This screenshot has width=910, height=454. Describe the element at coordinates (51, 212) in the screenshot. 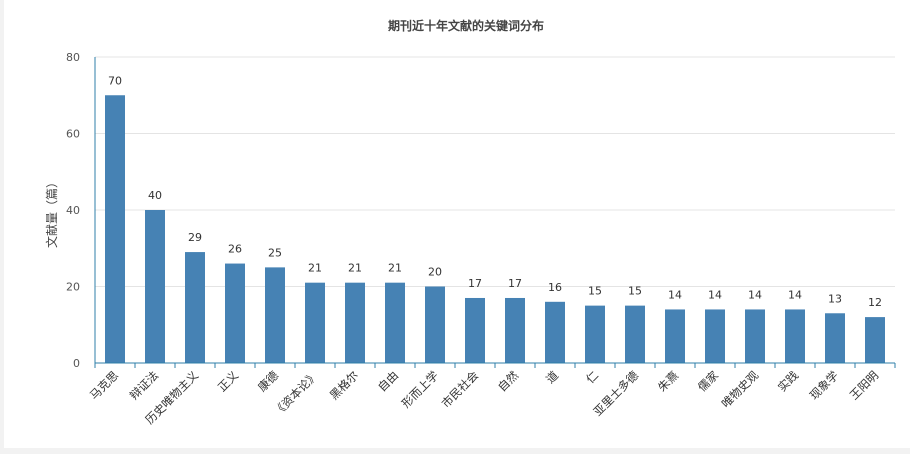

I see `y-axis-label: 文献量（篇）` at that location.